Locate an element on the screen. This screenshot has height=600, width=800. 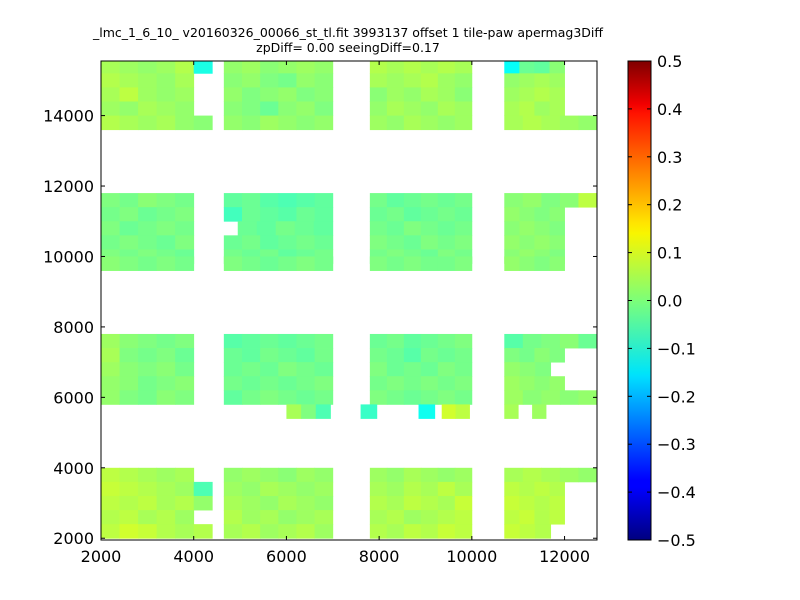
colorbar-tick-label: −0.1 is located at coordinates (676, 348).